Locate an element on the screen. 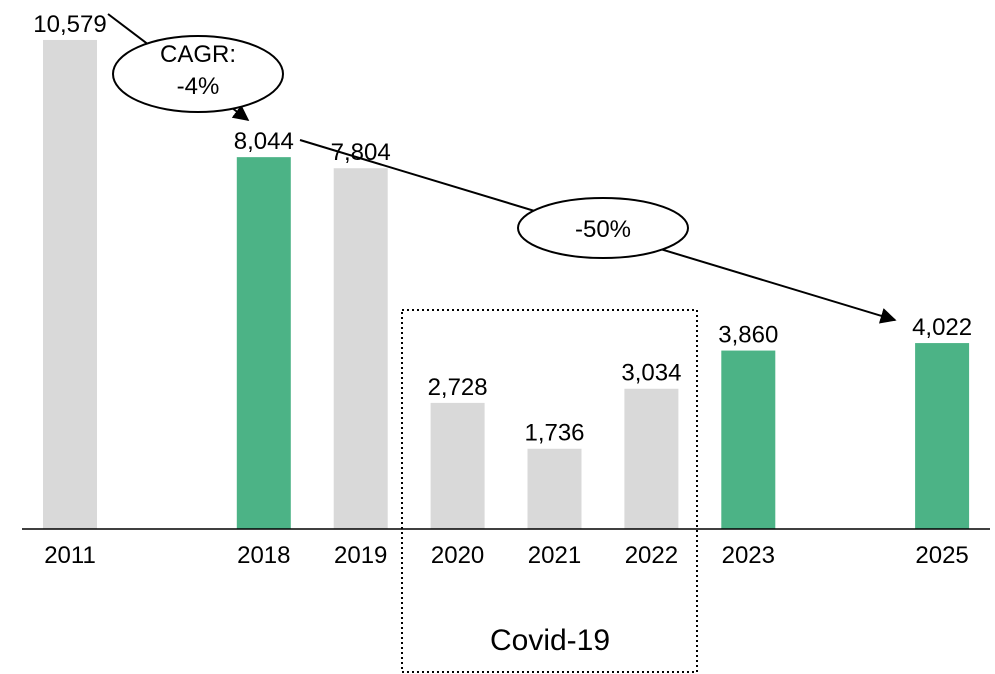  value-label: 2,728 is located at coordinates (458, 387).